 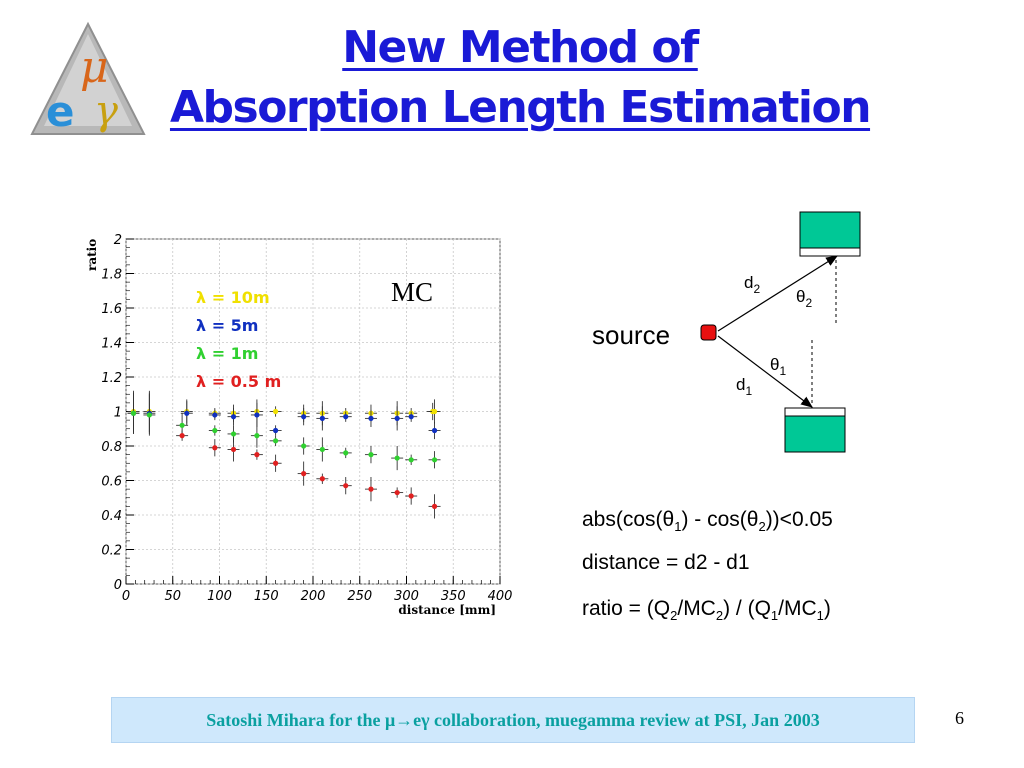 I want to click on x-tick-label: 0, so click(x=126, y=596).